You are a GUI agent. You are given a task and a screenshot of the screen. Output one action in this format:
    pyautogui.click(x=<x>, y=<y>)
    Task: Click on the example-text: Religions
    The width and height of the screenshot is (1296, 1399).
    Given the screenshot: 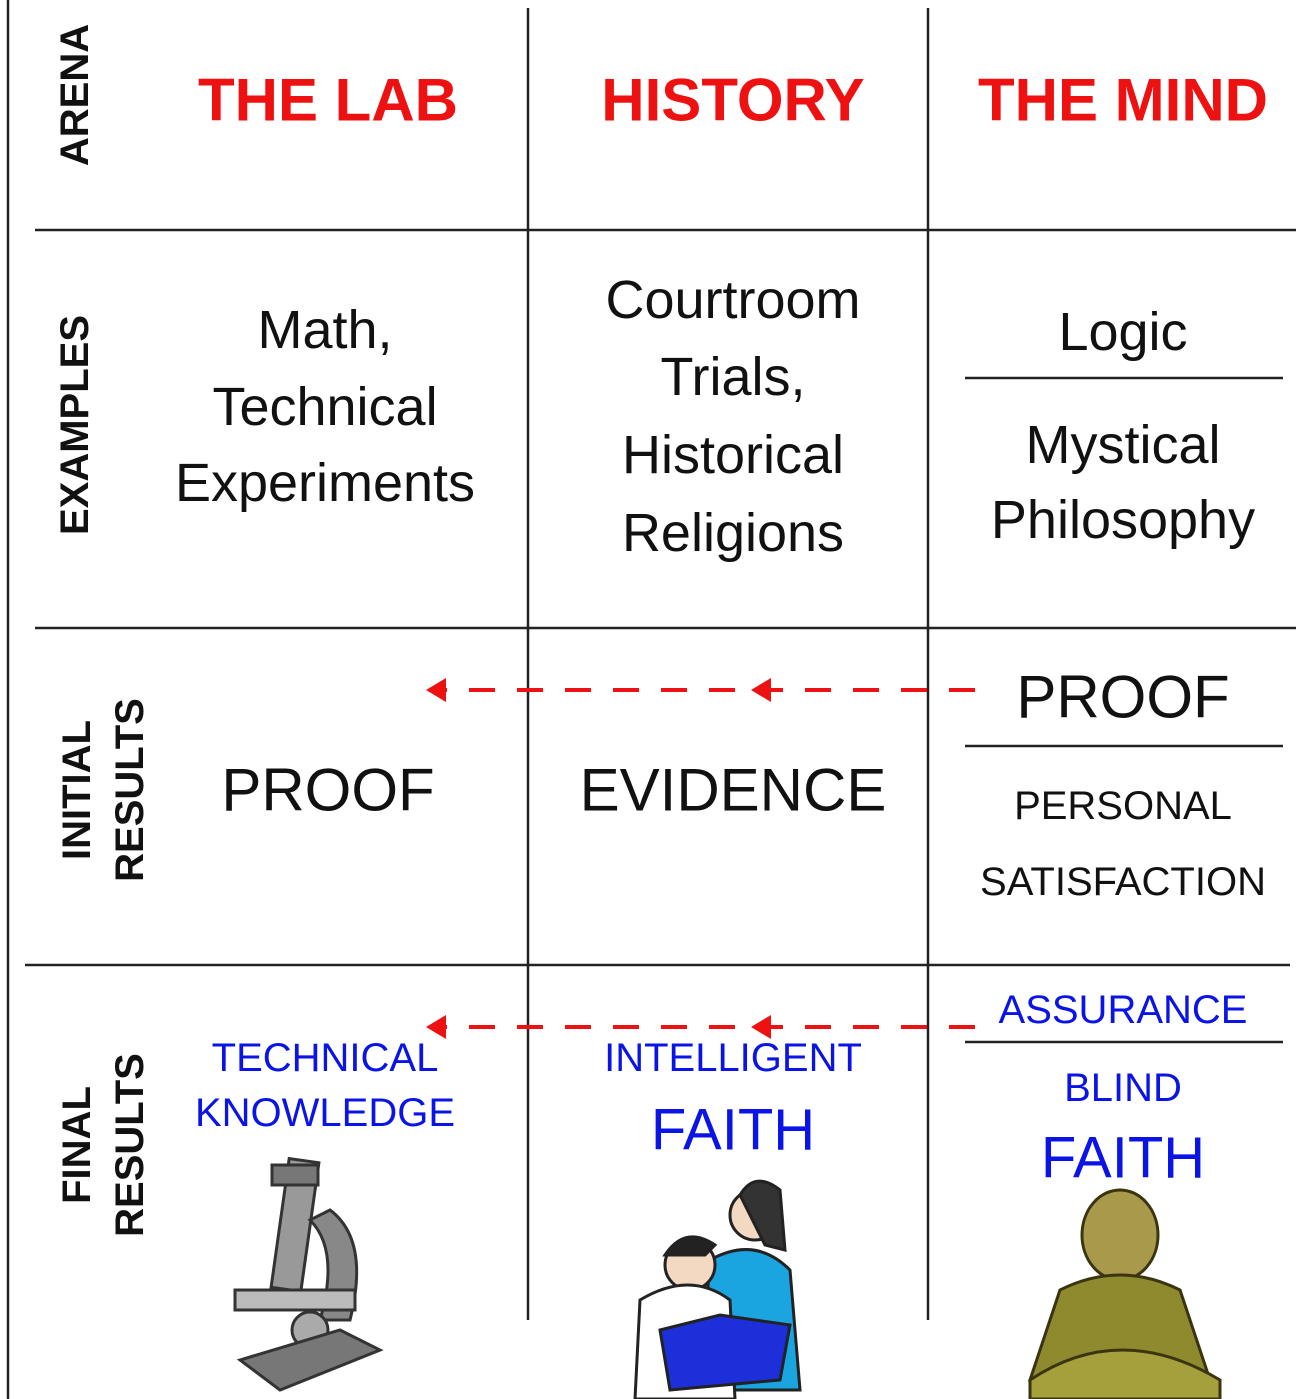 What is the action you would take?
    pyautogui.click(x=733, y=533)
    